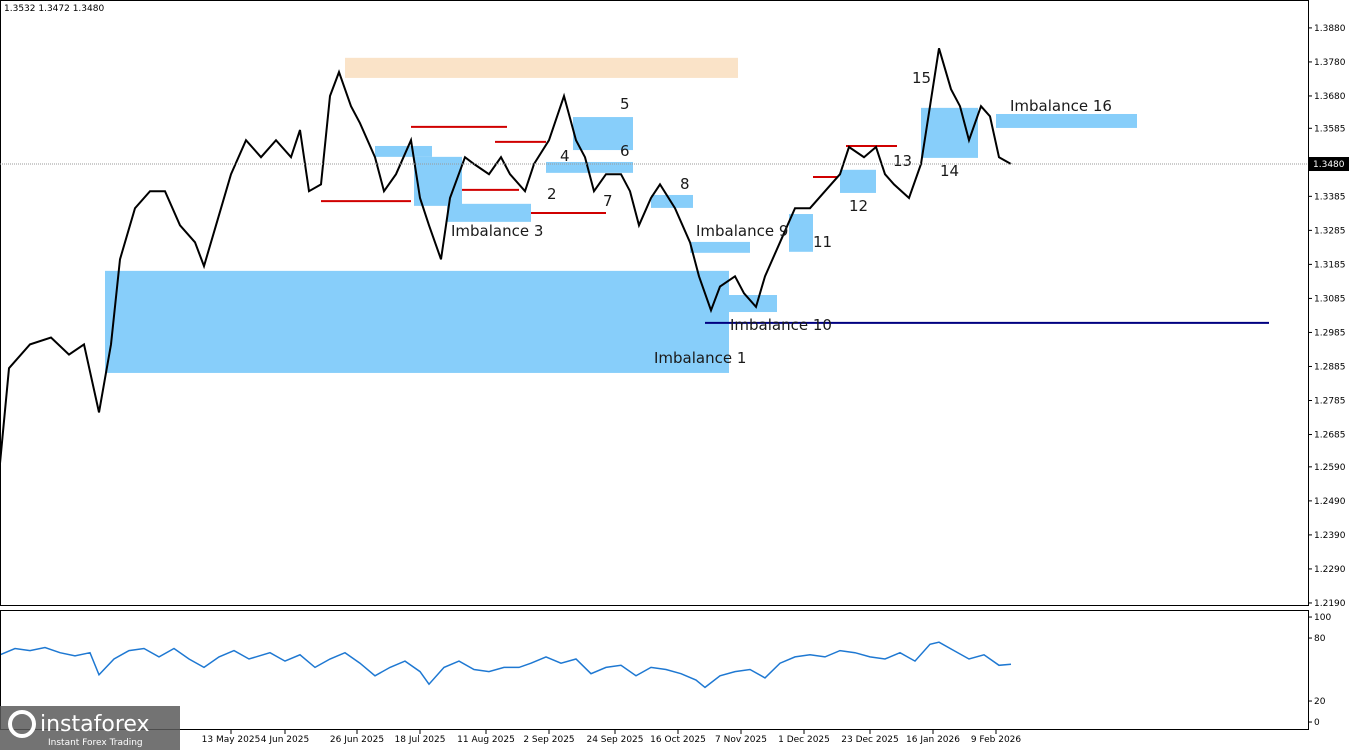 The width and height of the screenshot is (1350, 750). Describe the element at coordinates (700, 358) in the screenshot. I see `annotation: Imbalance 1` at that location.